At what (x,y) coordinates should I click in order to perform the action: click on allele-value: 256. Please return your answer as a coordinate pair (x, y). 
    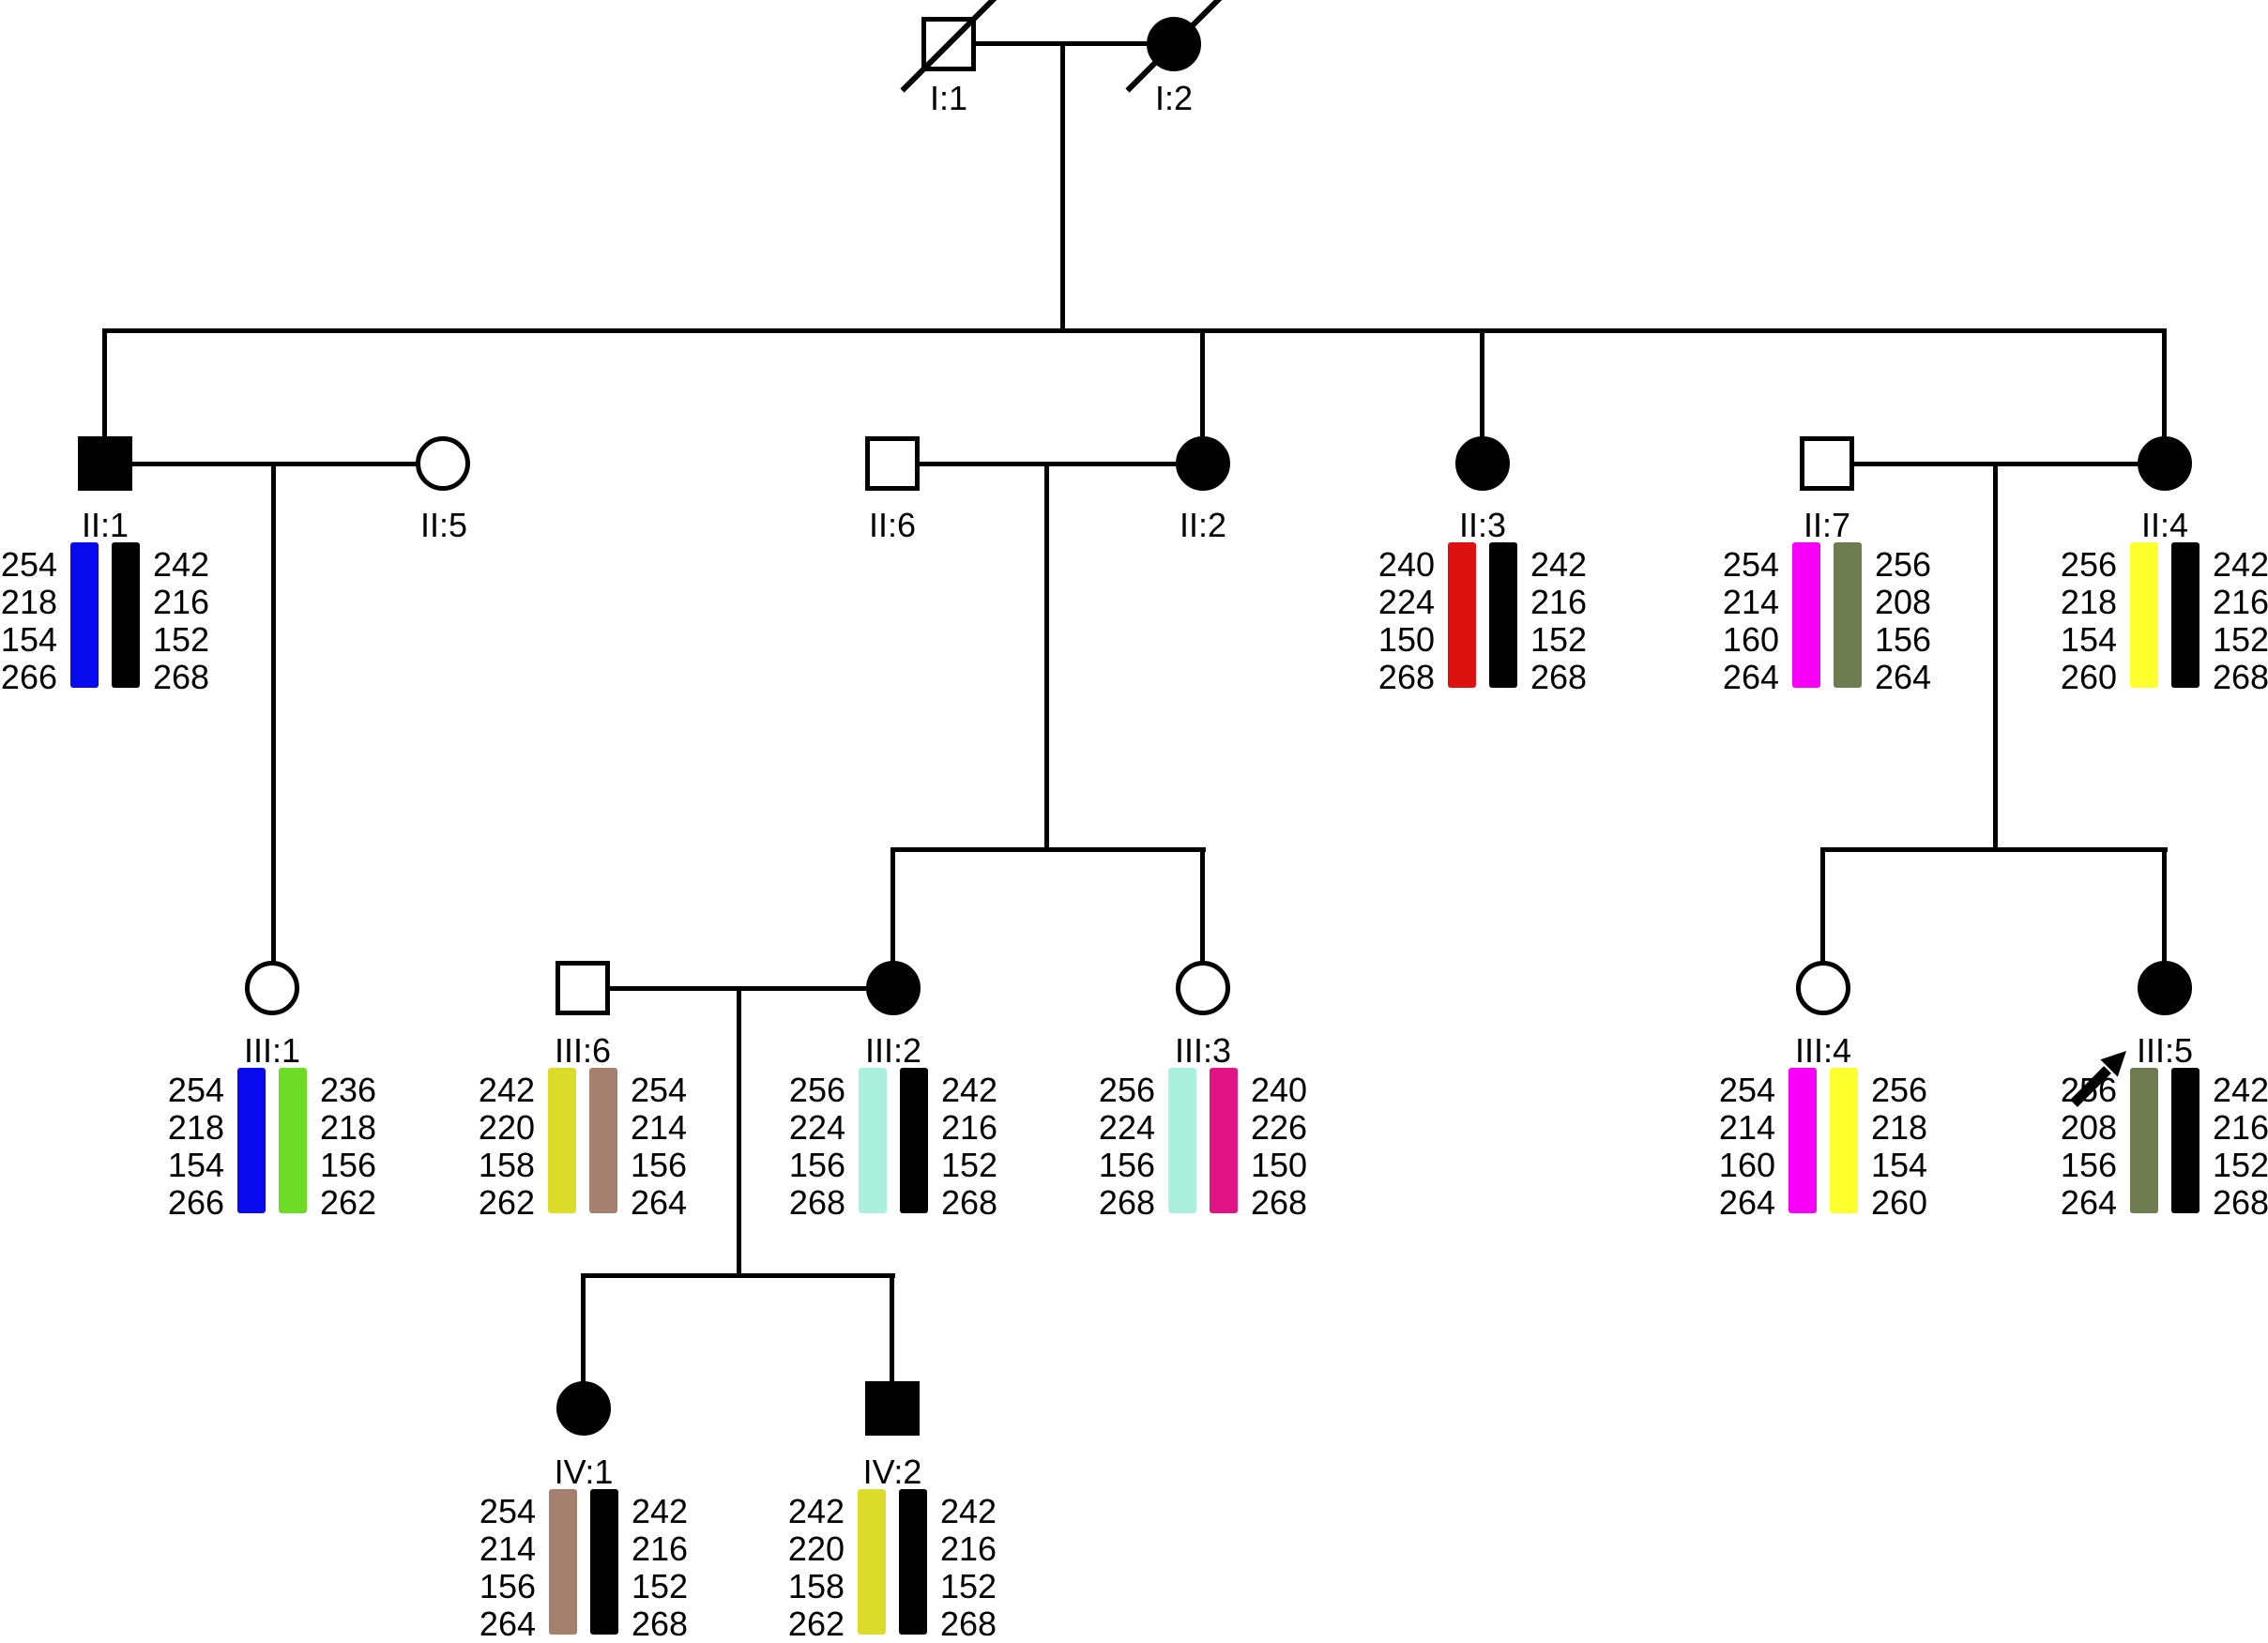
    Looking at the image, I should click on (1126, 1090).